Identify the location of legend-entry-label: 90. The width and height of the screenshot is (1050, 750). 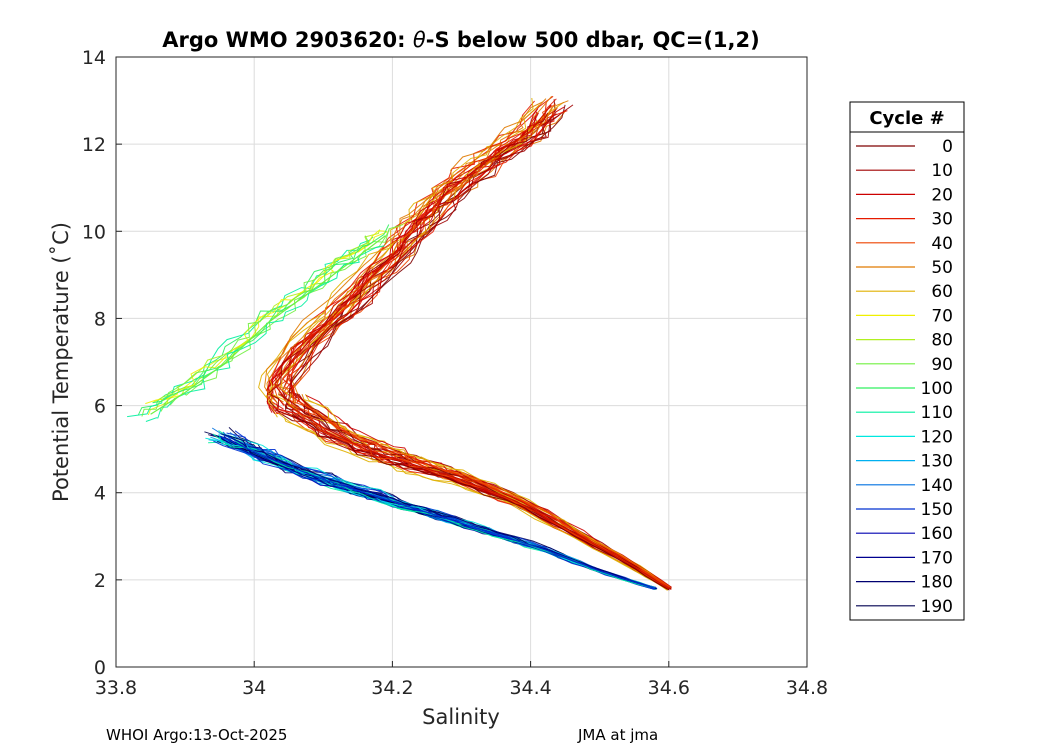
(942, 365).